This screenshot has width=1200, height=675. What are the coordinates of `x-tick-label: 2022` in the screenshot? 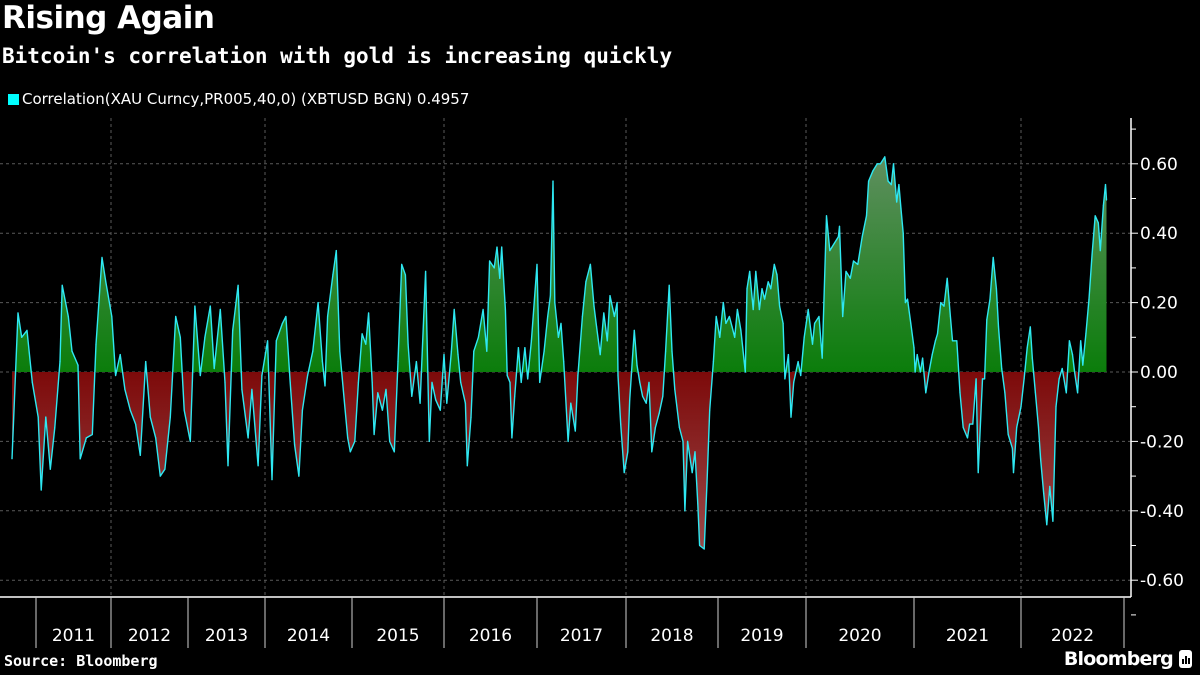 It's located at (1072, 636).